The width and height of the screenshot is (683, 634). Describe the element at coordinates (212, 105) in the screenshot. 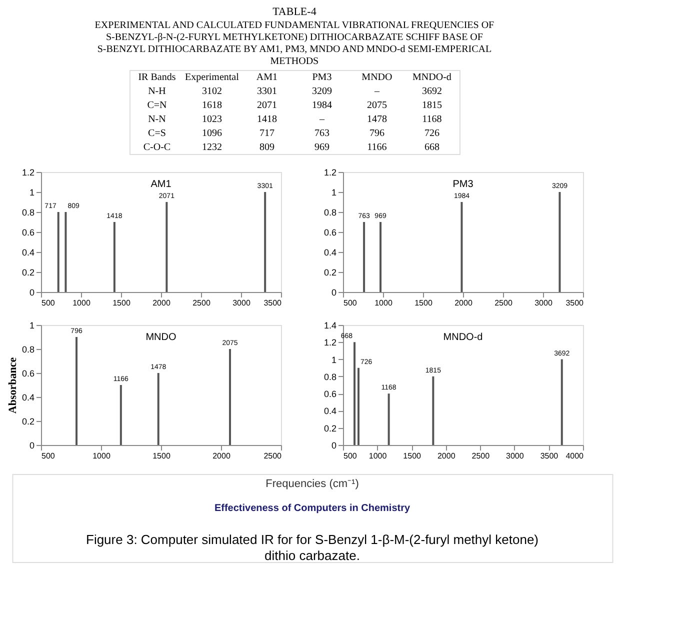

I see `text: 1618` at that location.